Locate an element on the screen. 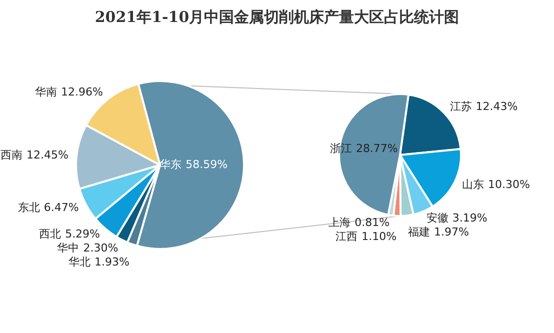 The height and width of the screenshot is (333, 554). slice-label: 山东 is located at coordinates (473, 185).